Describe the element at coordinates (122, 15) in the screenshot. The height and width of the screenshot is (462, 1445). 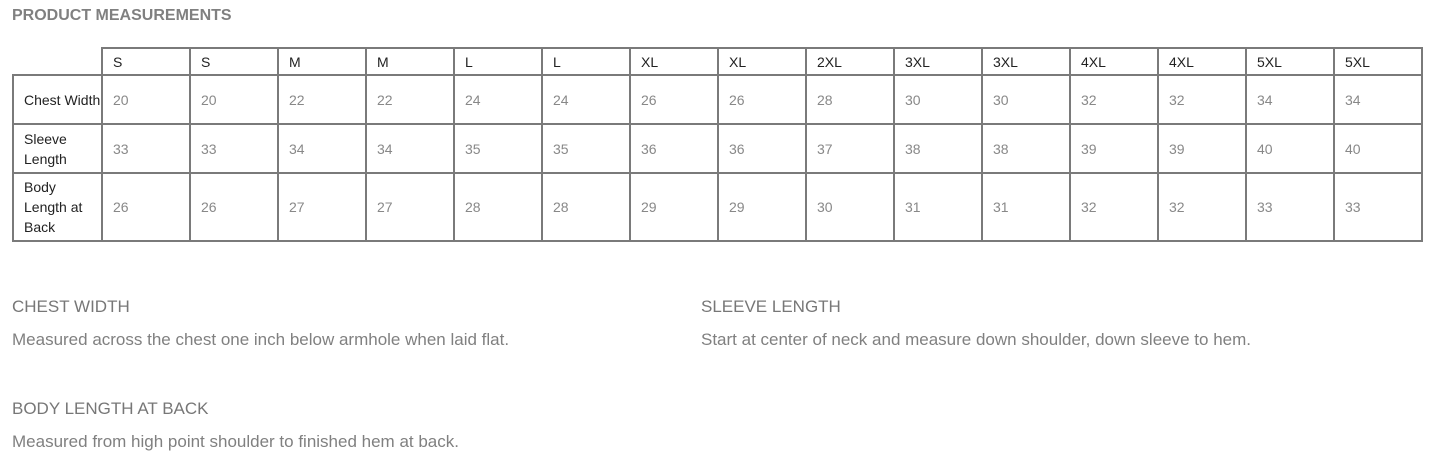
I see `page-title: PRODUCT MEASUREMENTS` at that location.